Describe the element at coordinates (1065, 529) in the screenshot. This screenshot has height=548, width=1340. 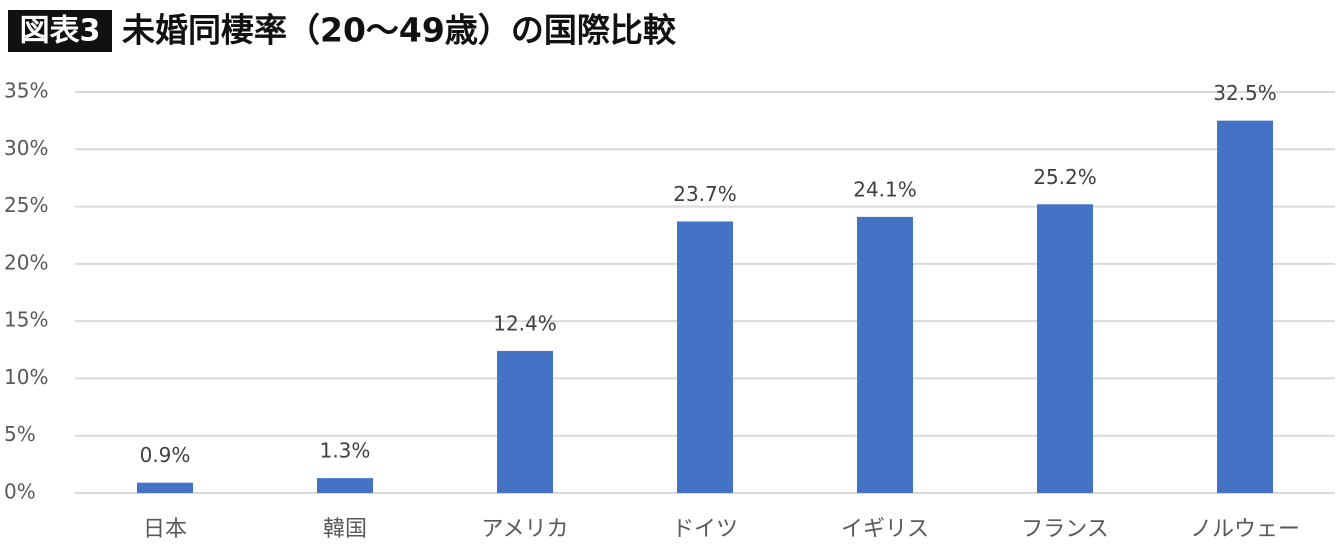
I see `x-tick-label: フランス` at that location.